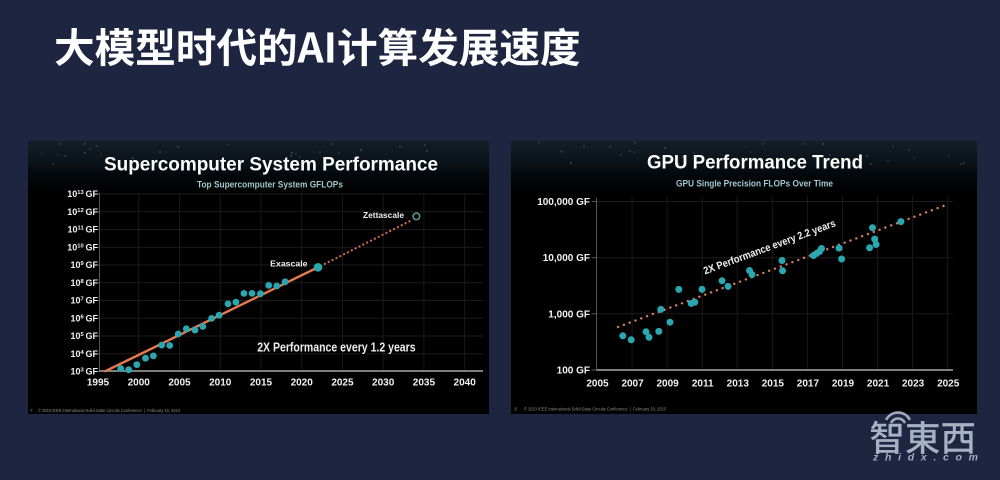 This screenshot has height=480, width=1000. What do you see at coordinates (668, 384) in the screenshot?
I see `svg-text: 2009` at bounding box center [668, 384].